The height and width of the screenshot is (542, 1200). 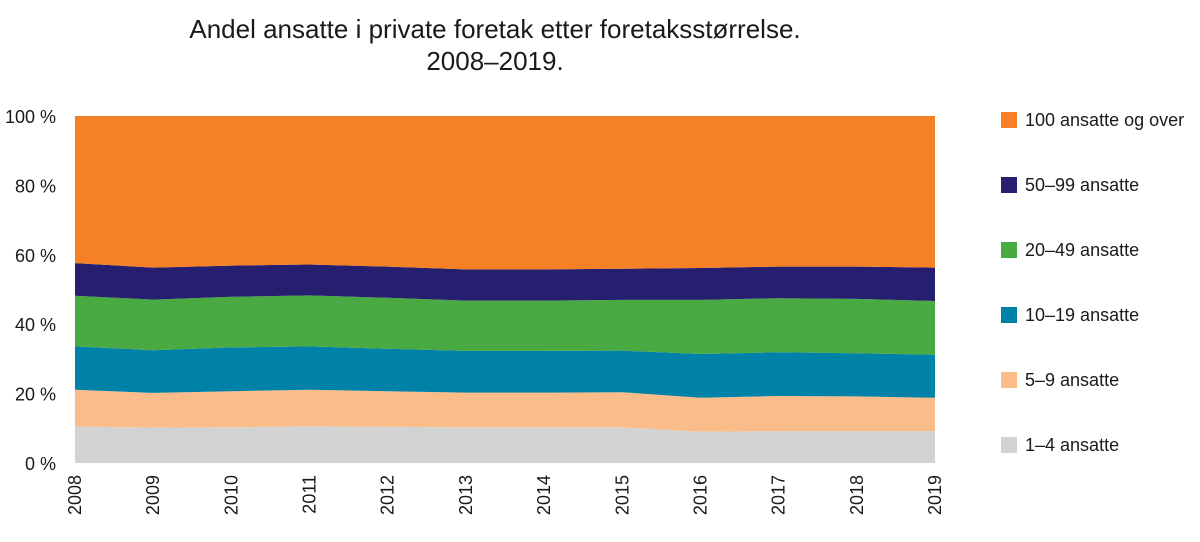 What do you see at coordinates (75, 495) in the screenshot?
I see `x-tick-label: 2008` at bounding box center [75, 495].